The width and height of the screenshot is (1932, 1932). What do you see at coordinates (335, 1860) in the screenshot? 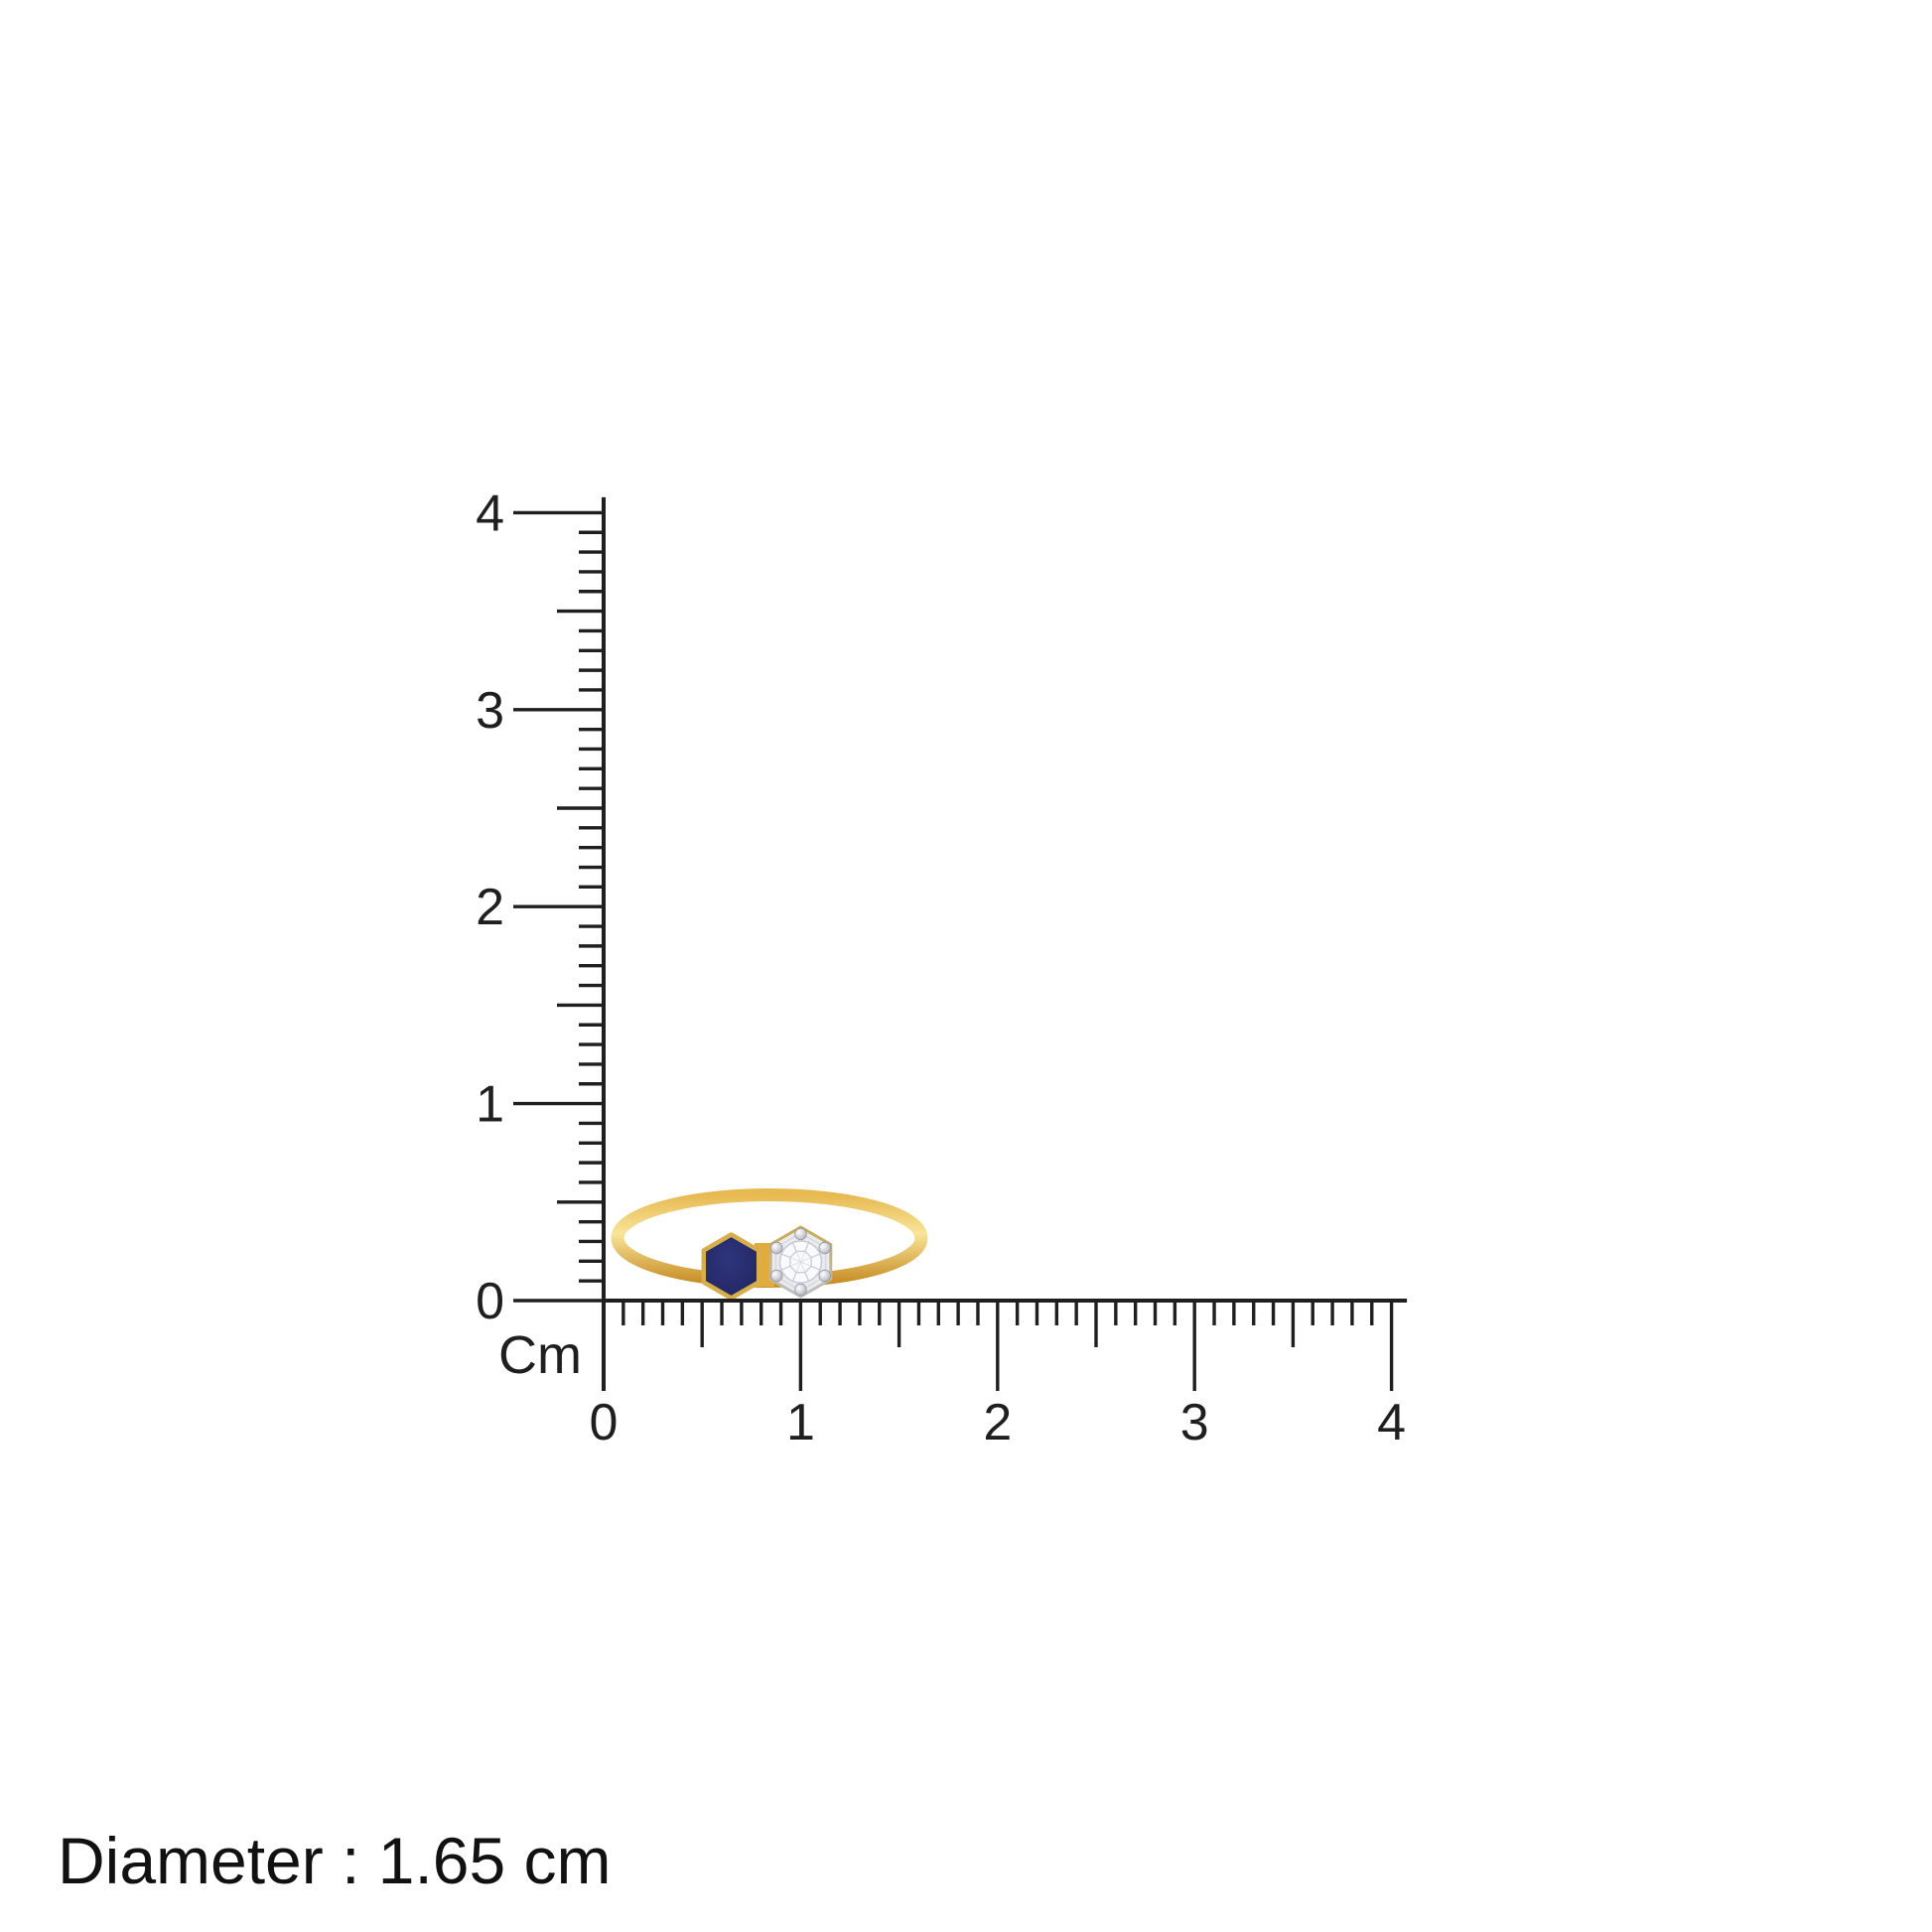
I see `caption-diameter: Diameter : 1.65 cm` at bounding box center [335, 1860].